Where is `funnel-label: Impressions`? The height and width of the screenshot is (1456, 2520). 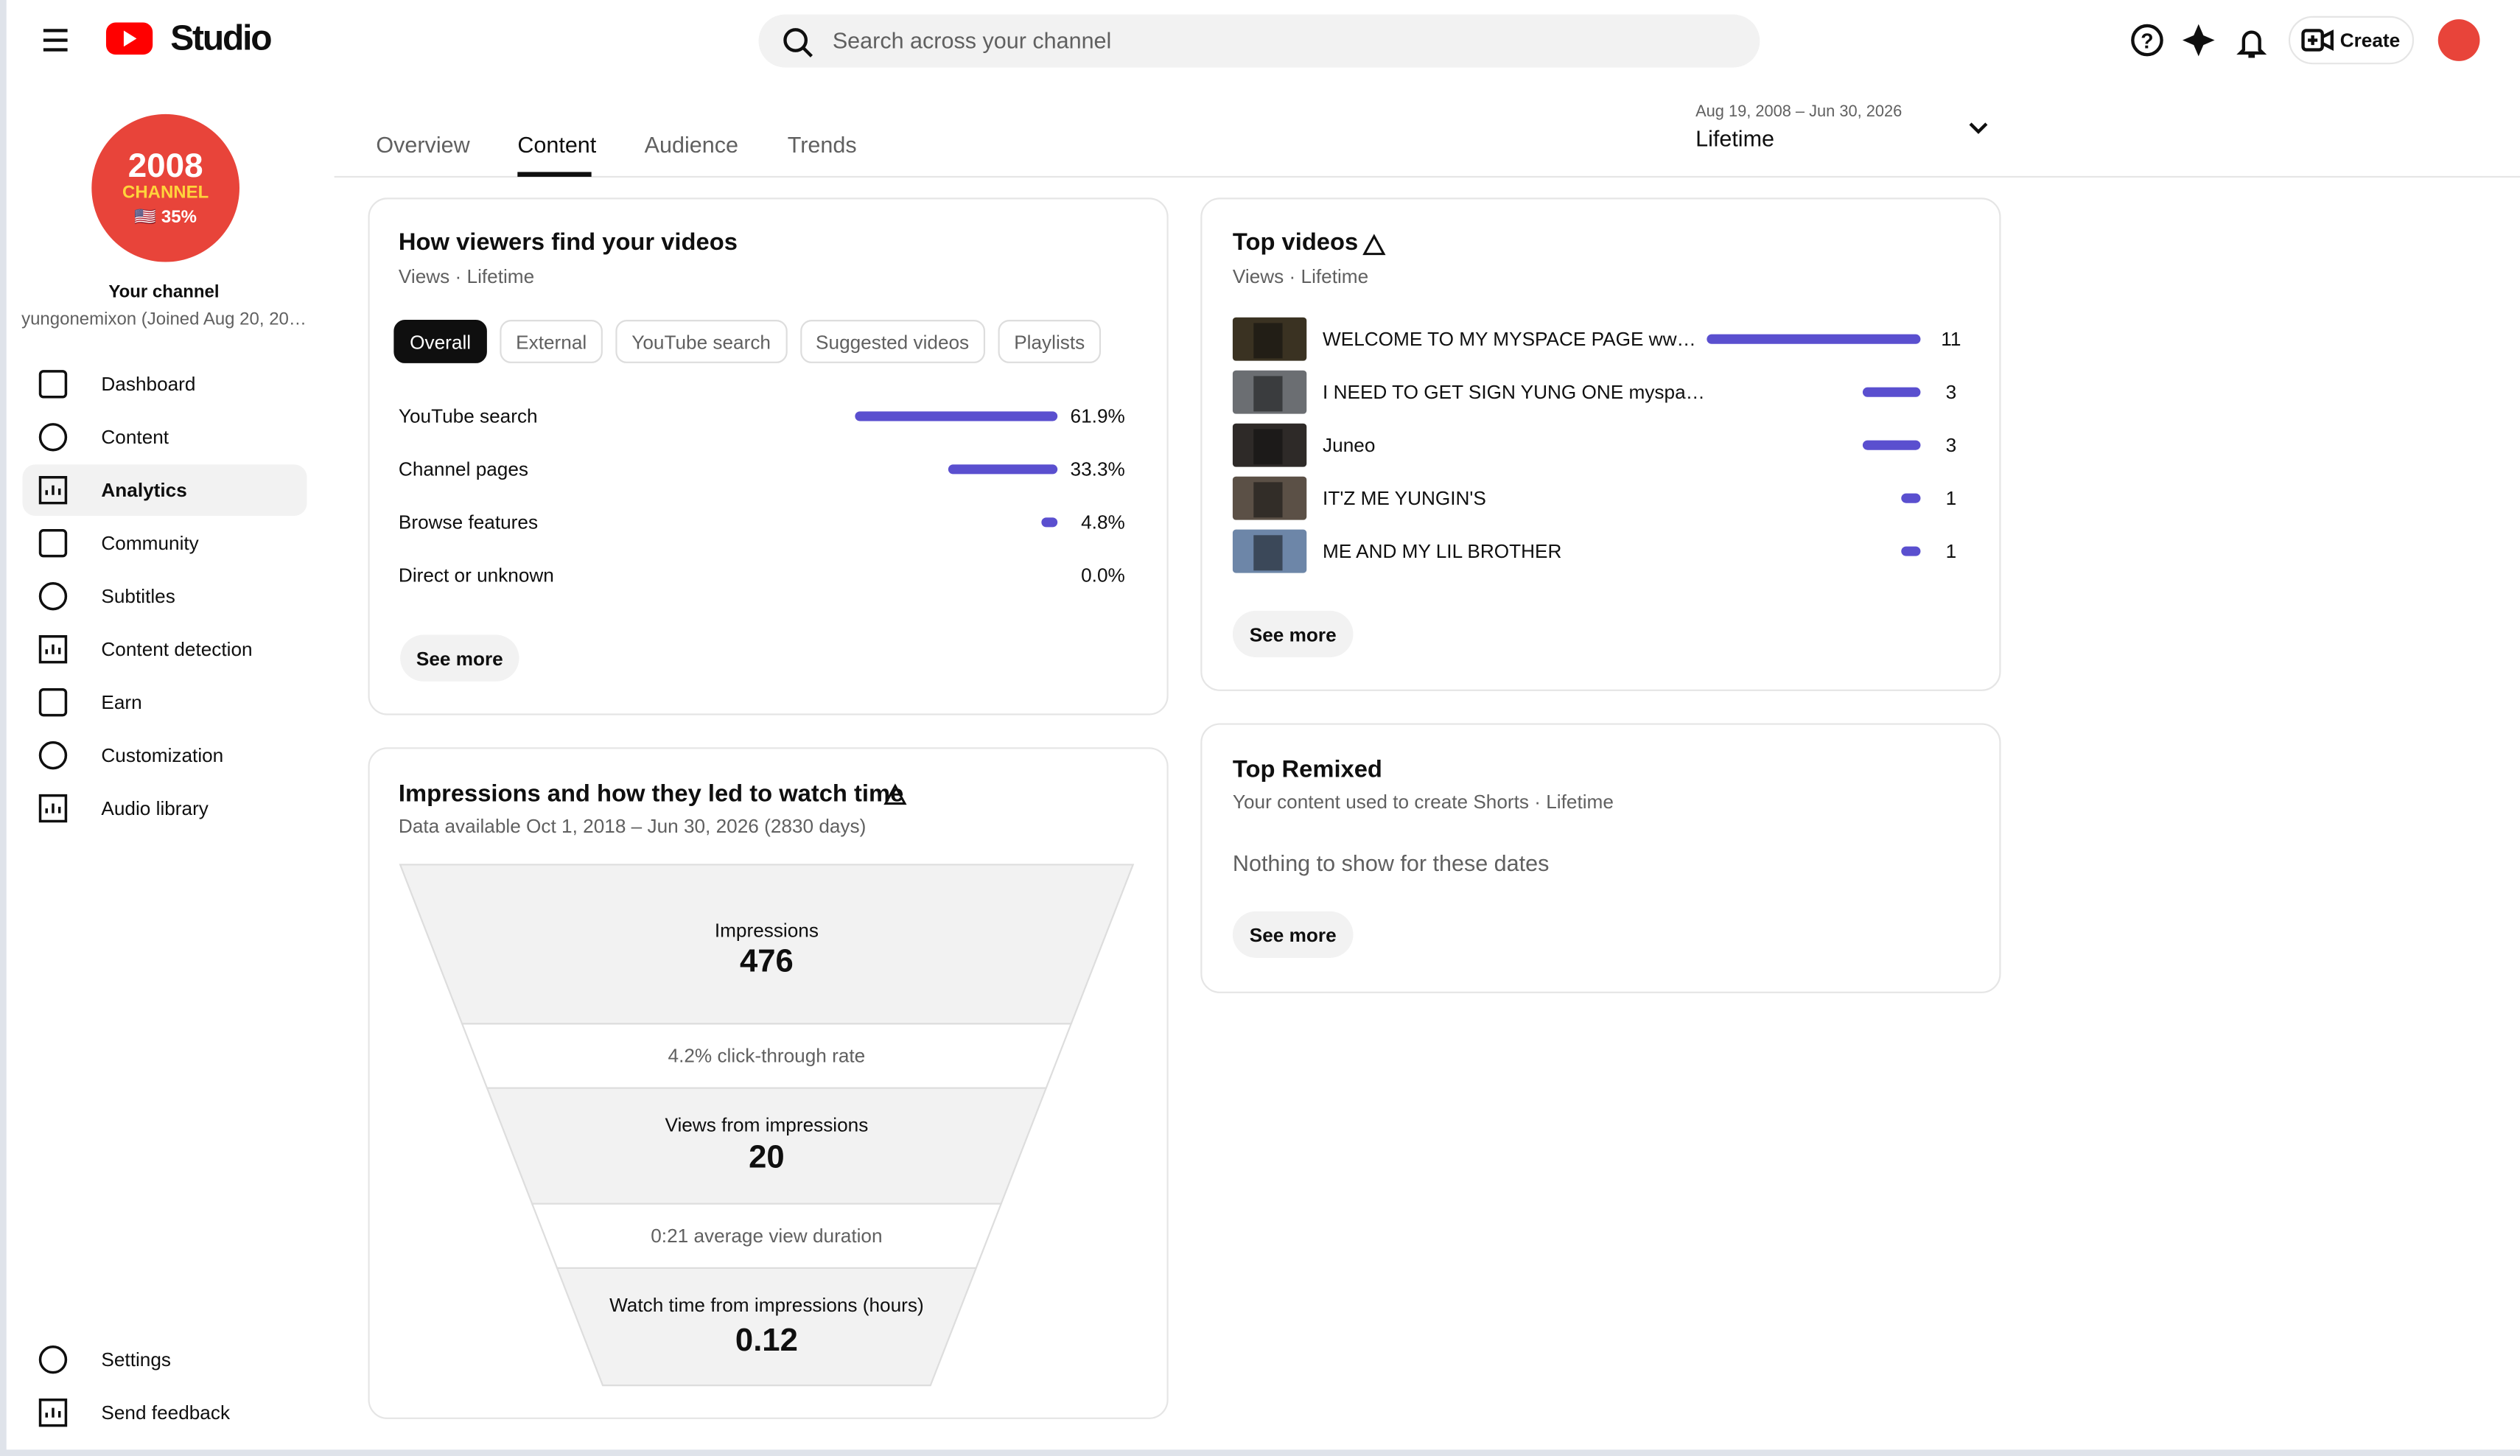
funnel-label: Impressions is located at coordinates (766, 930).